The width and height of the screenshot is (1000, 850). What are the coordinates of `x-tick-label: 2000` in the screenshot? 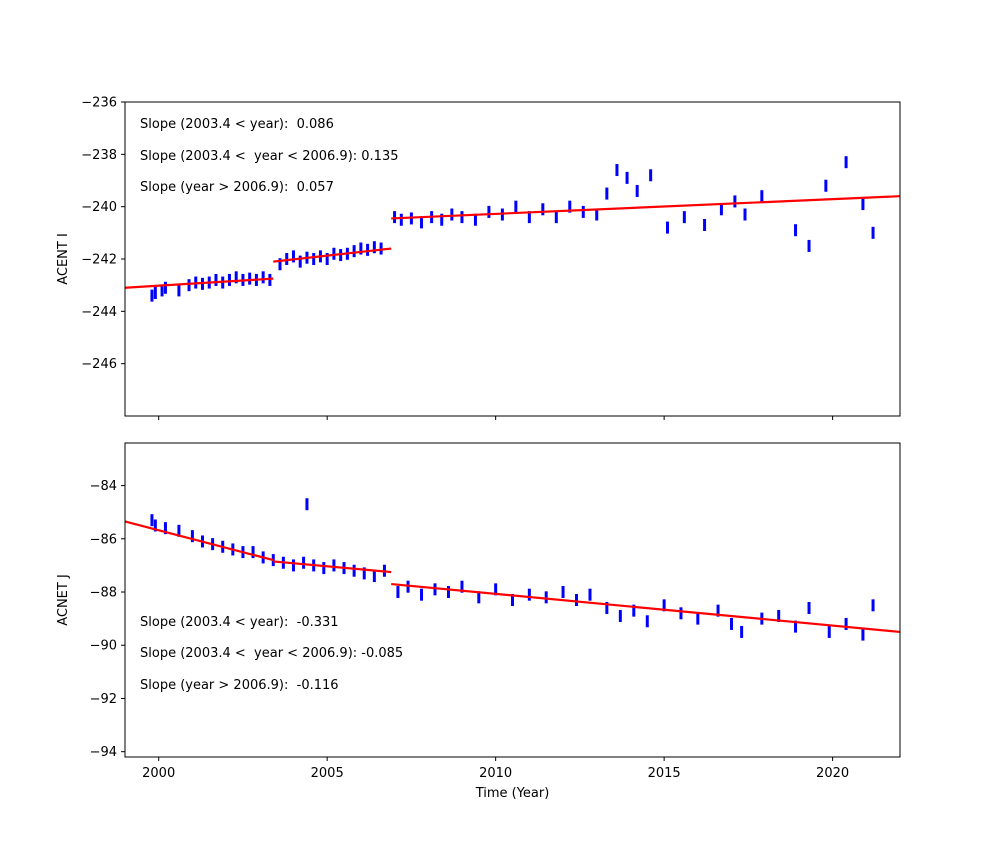 It's located at (158, 773).